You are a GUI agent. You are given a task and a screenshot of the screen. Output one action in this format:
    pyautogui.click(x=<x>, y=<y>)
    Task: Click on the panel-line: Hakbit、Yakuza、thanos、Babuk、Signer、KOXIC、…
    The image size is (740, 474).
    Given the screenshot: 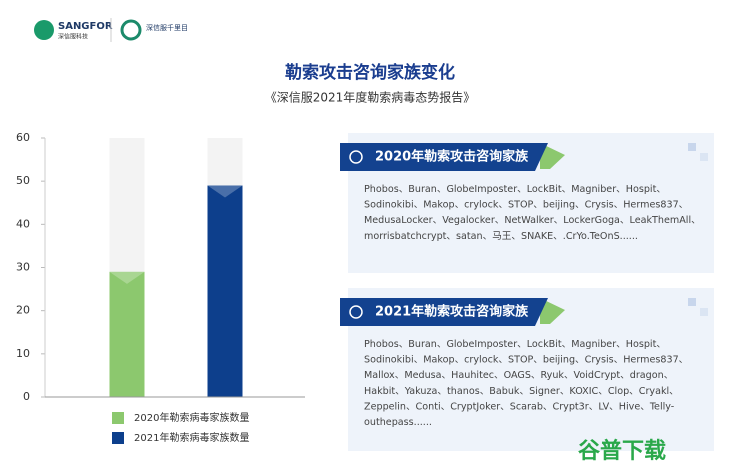 What is the action you would take?
    pyautogui.click(x=521, y=391)
    